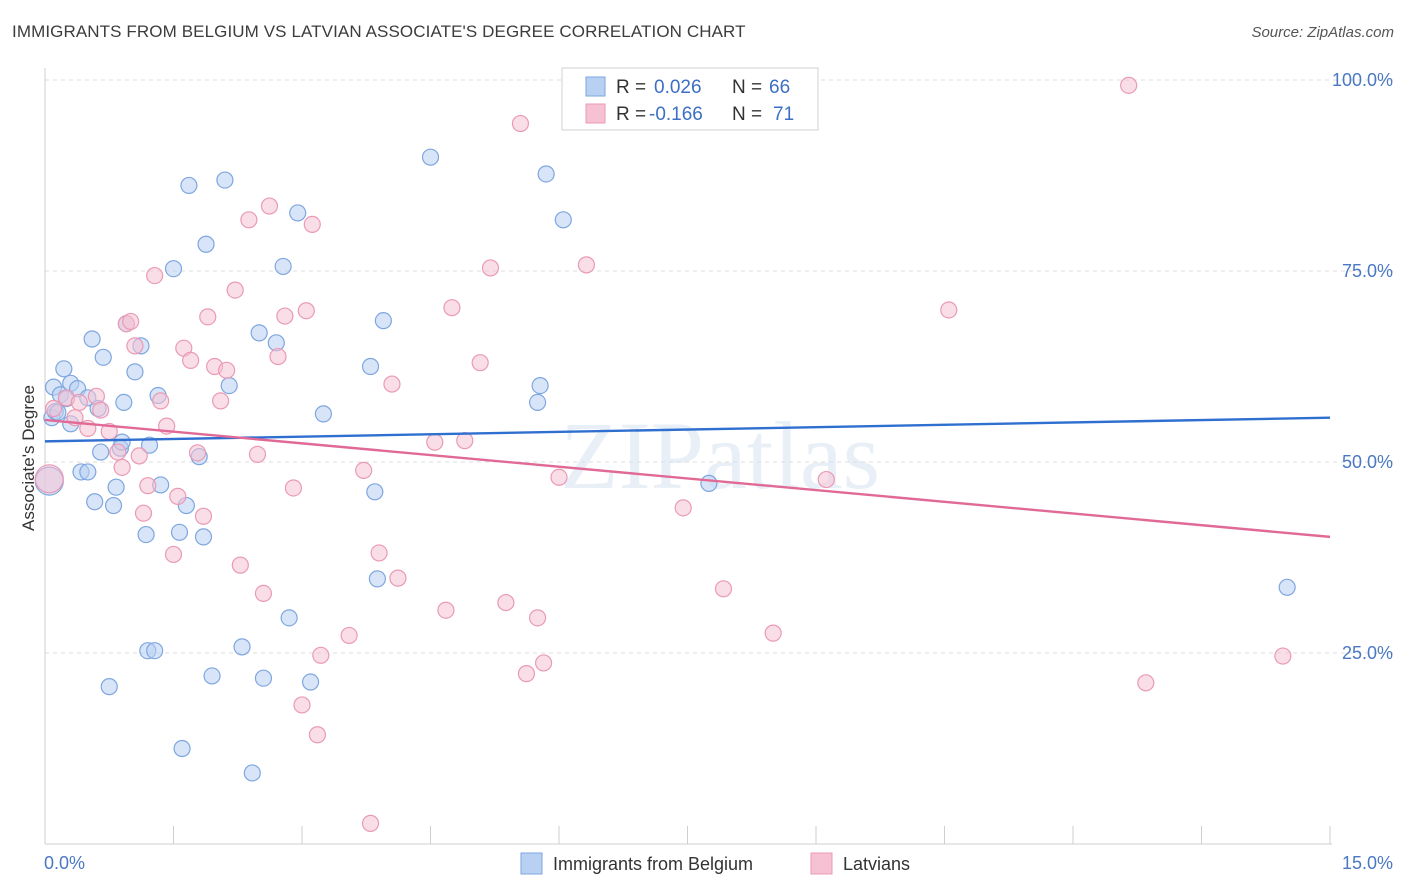 The image size is (1406, 892). Describe the element at coordinates (876, 864) in the screenshot. I see `series-label-latvians: Latvians` at that location.